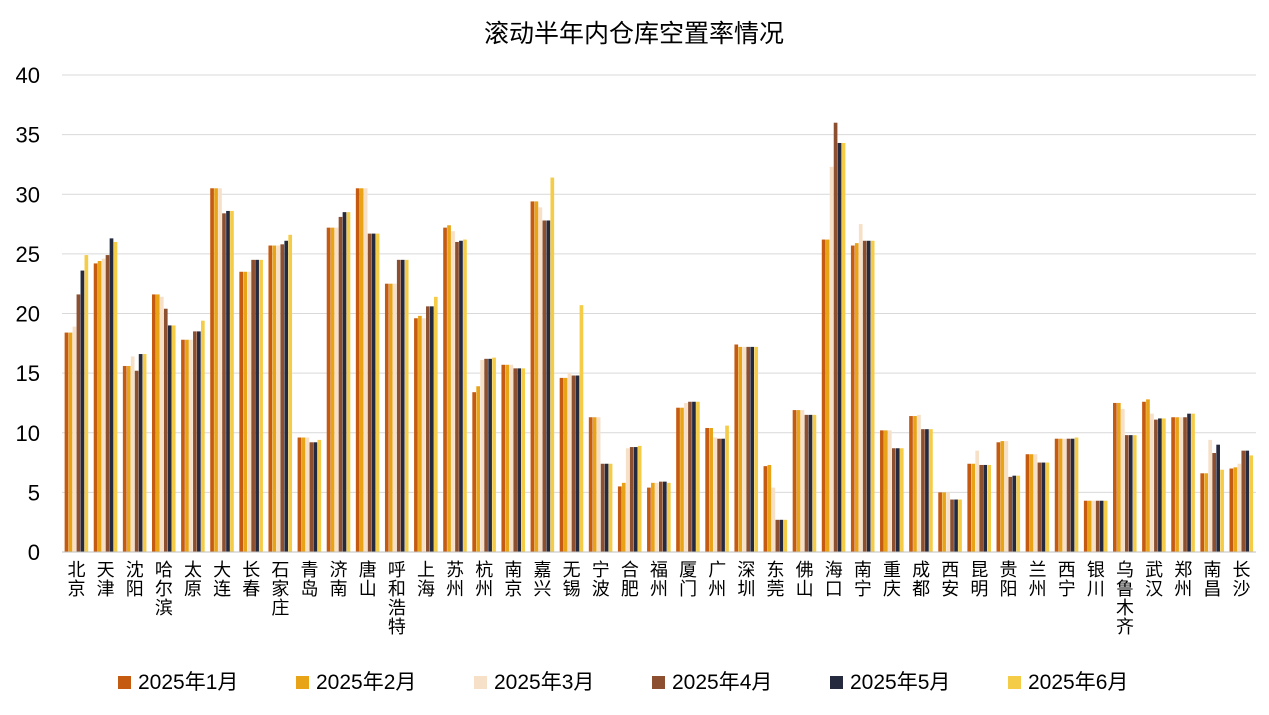 The height and width of the screenshot is (715, 1269). I want to click on x-tick-label: 苏州, so click(455, 580).